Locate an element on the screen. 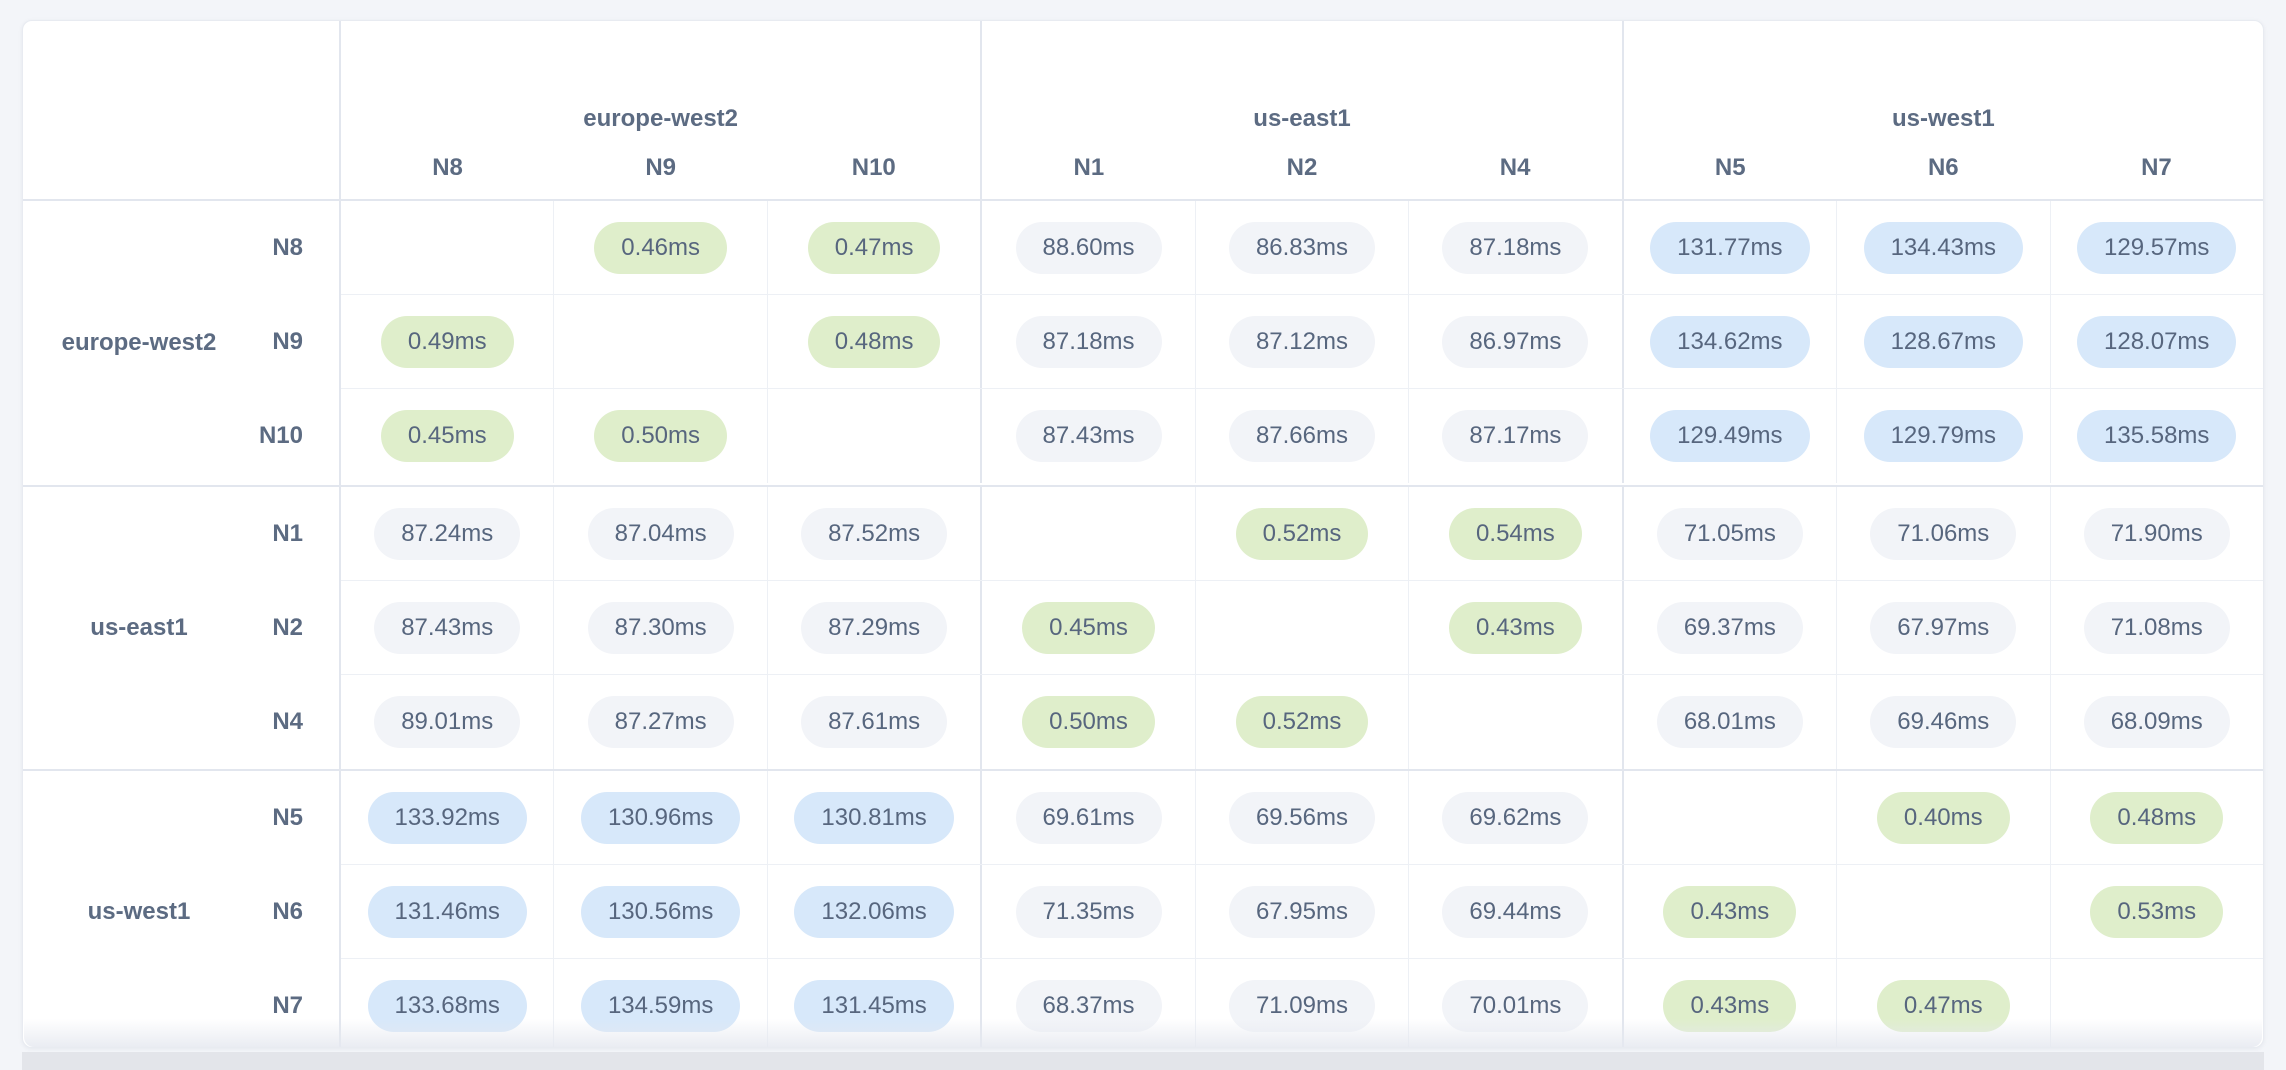  latency-value-pill: 71.06ms is located at coordinates (1943, 533).